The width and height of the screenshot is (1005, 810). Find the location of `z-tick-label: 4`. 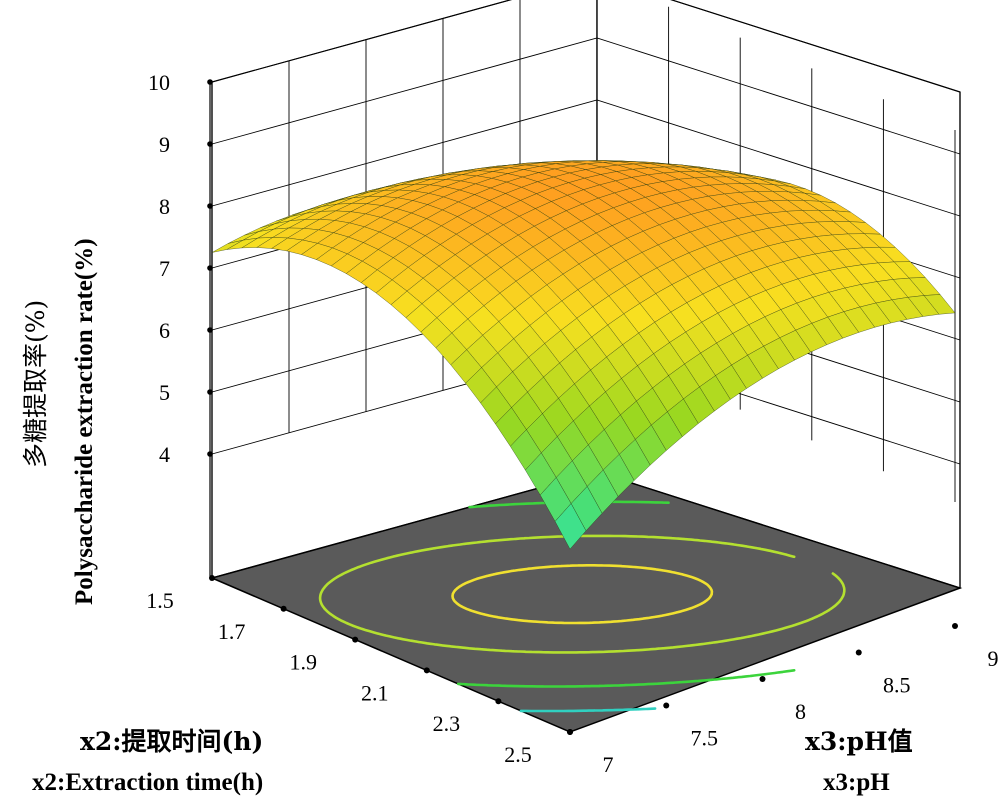

z-tick-label: 4 is located at coordinates (164, 454).